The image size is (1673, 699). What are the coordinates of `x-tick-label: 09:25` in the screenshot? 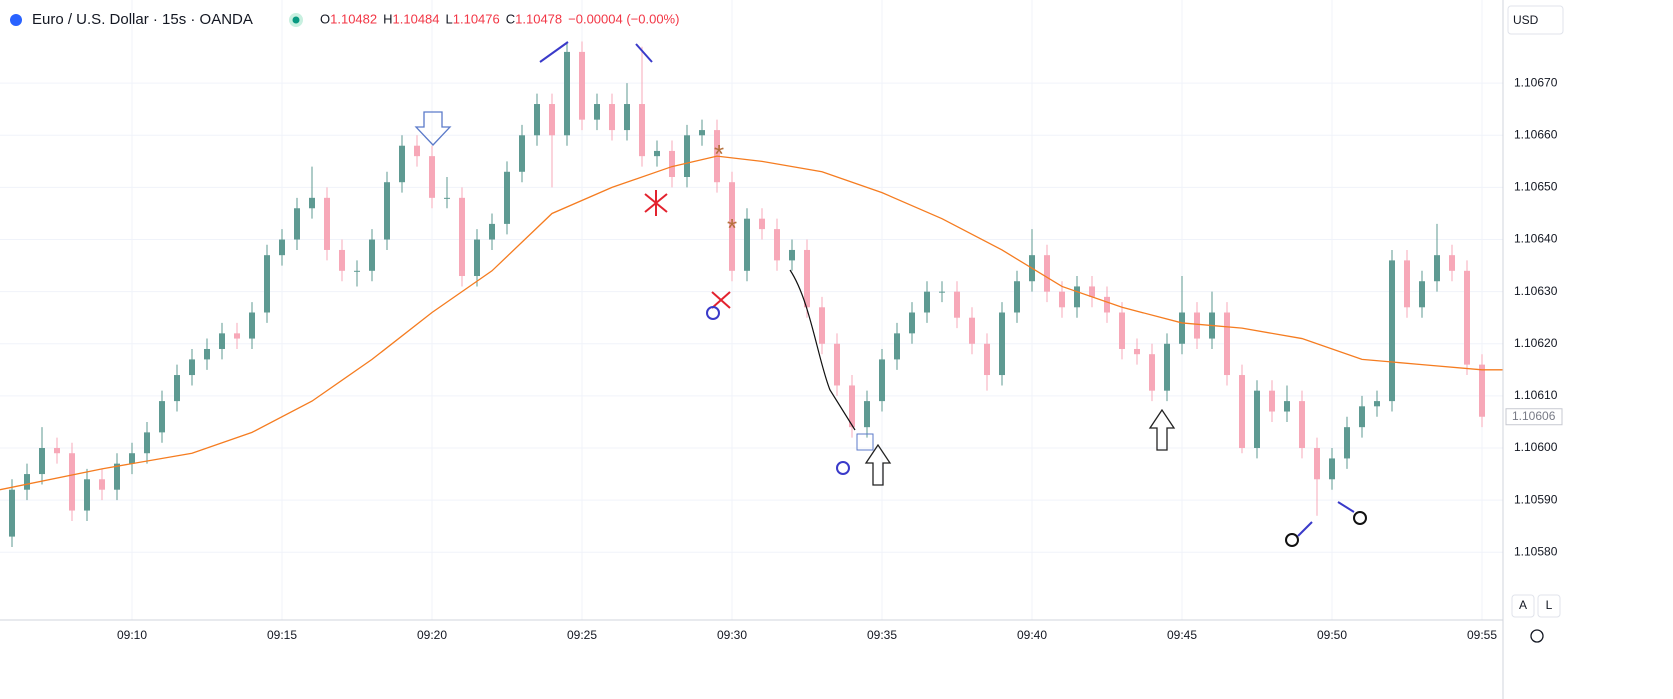 It's located at (582, 635).